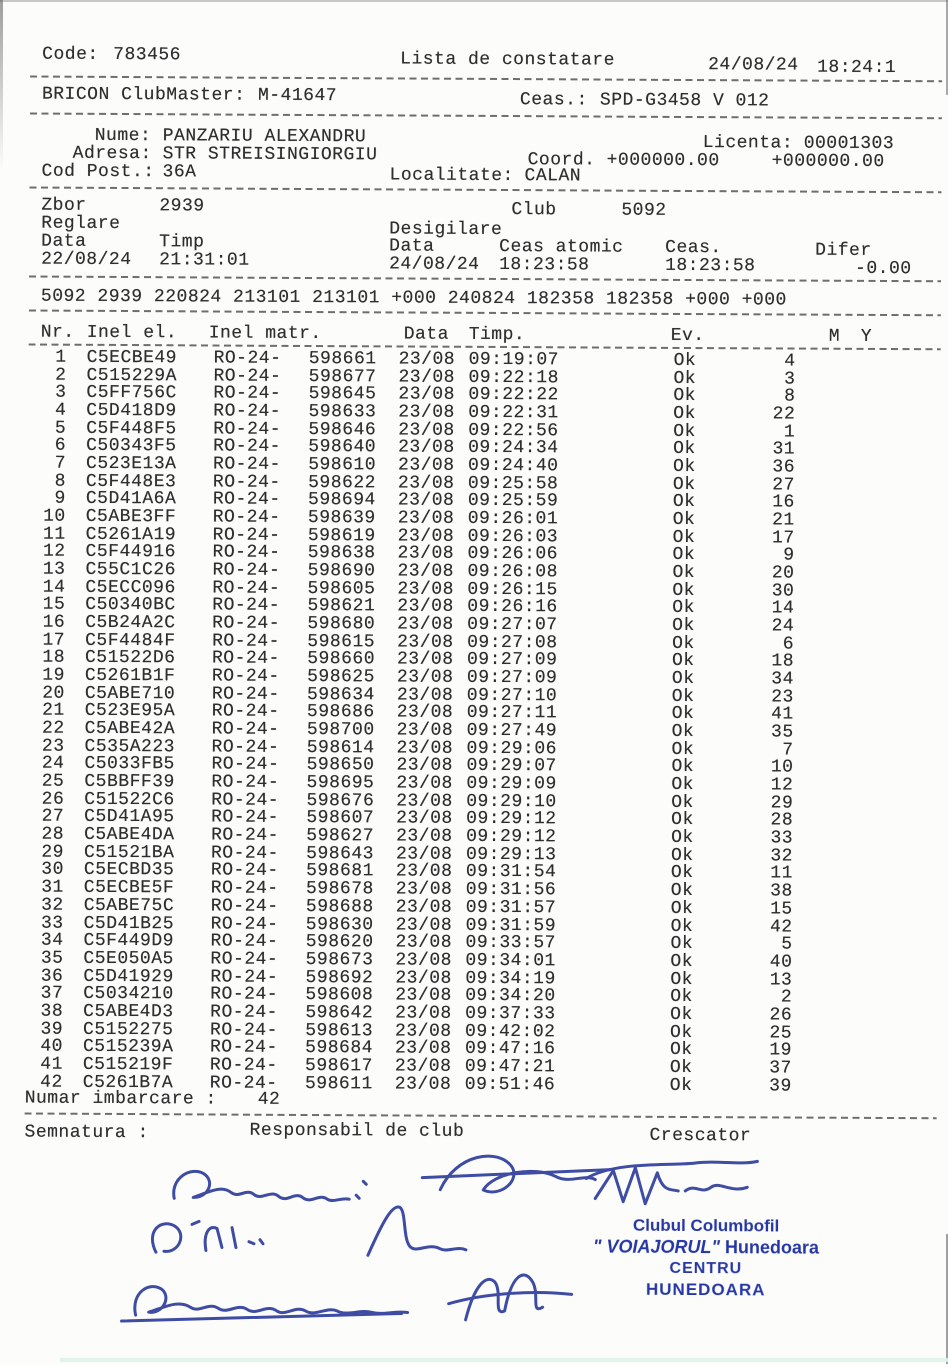 The height and width of the screenshot is (1368, 948). Describe the element at coordinates (504, 1360) in the screenshot. I see `scan-edge-bottom` at that location.